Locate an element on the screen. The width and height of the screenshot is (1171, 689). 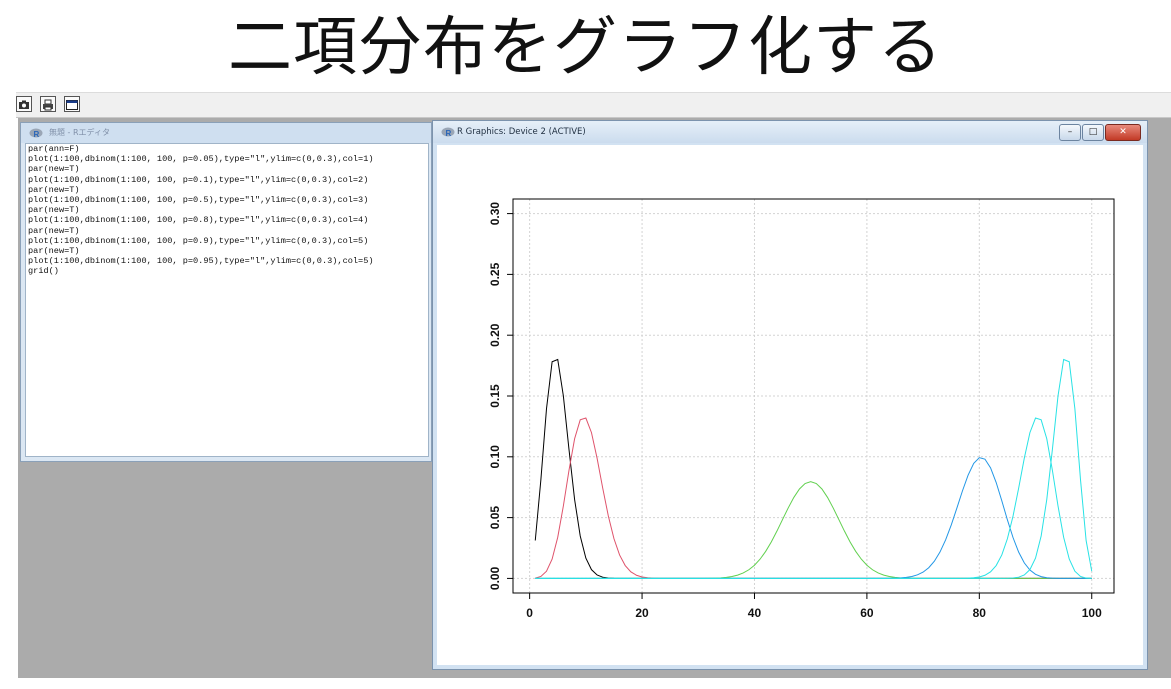
graphics-window-title: R Graphics: Device 2 (ACTIVE) is located at coordinates (521, 132).